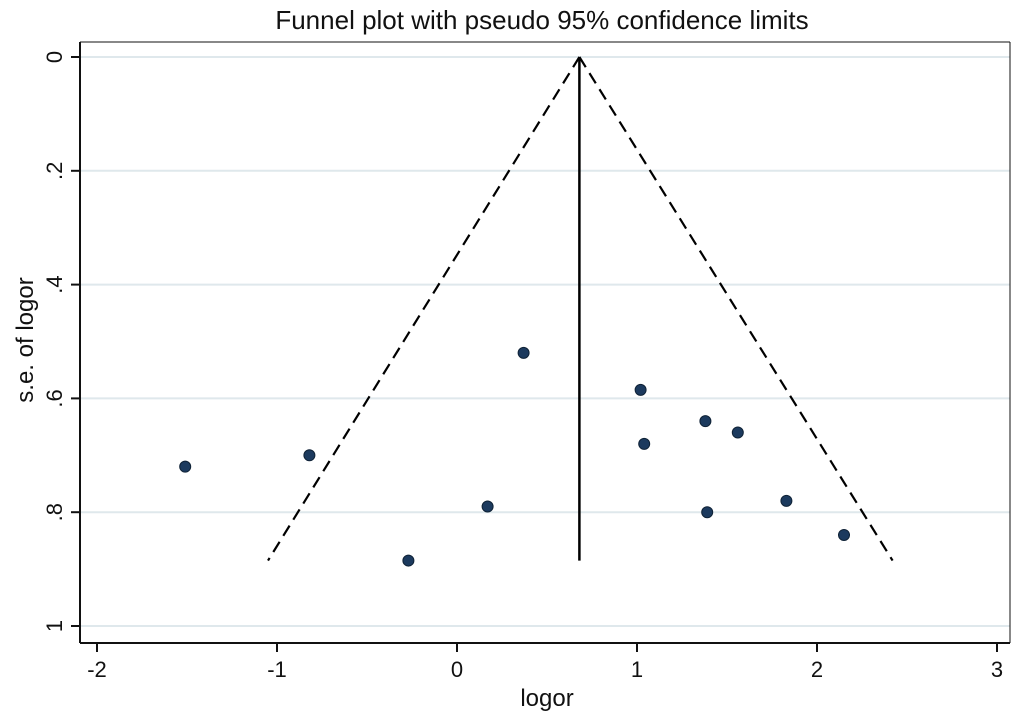 The height and width of the screenshot is (719, 1021). What do you see at coordinates (546, 698) in the screenshot?
I see `x-axis-label: logor` at bounding box center [546, 698].